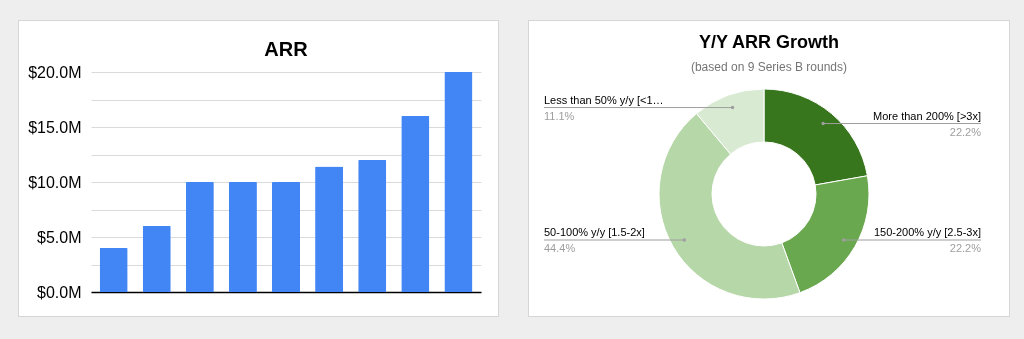 This screenshot has height=339, width=1024. Describe the element at coordinates (560, 248) in the screenshot. I see `data-label: 44.4%` at that location.